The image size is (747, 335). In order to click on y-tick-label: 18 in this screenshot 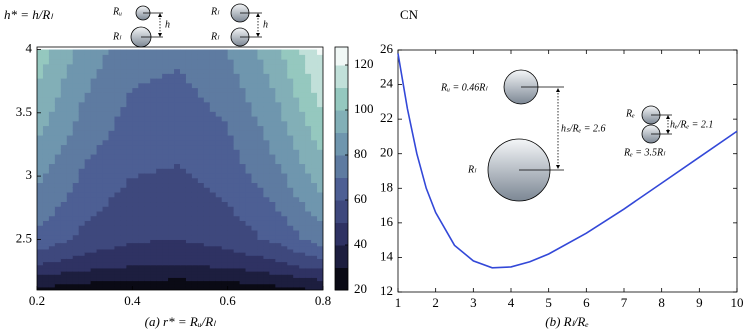, I will do `click(386, 186)`.